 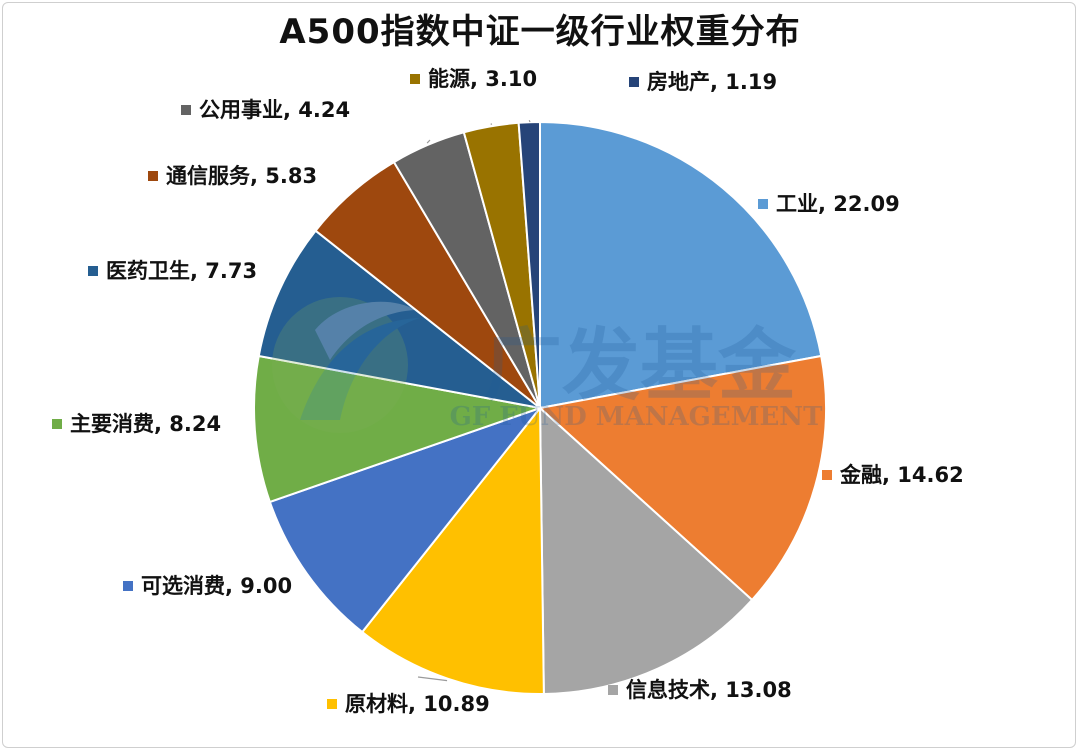 I want to click on chart-title: A500指数中证一级行业权重分布, so click(x=540, y=32).